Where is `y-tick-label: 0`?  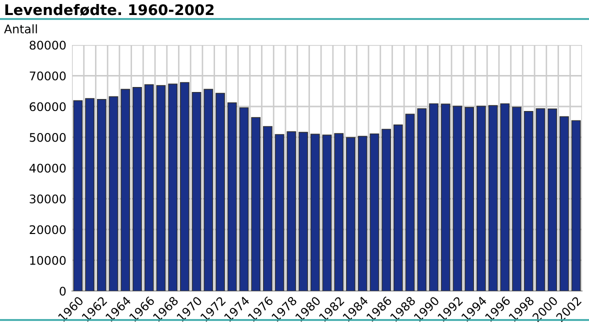
y-tick-label: 0 is located at coordinates (63, 291).